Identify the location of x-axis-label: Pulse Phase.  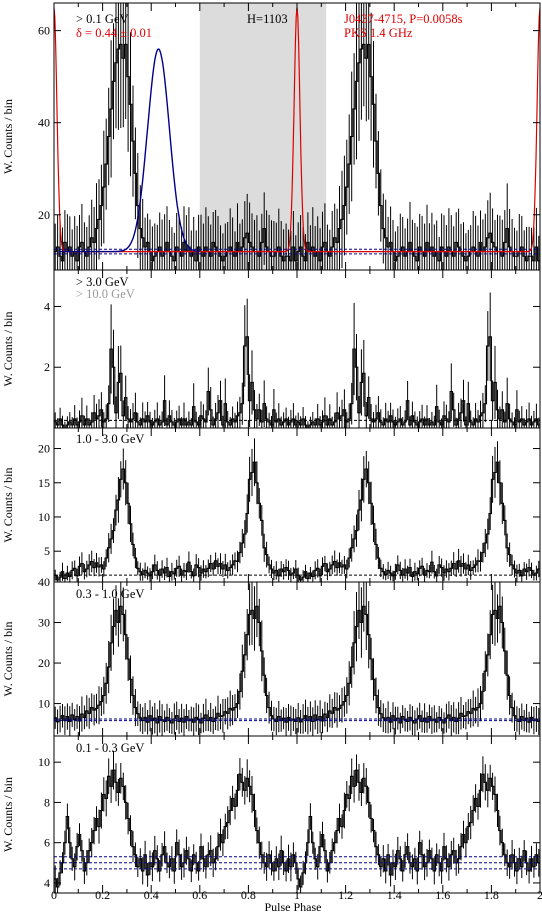
(293, 907).